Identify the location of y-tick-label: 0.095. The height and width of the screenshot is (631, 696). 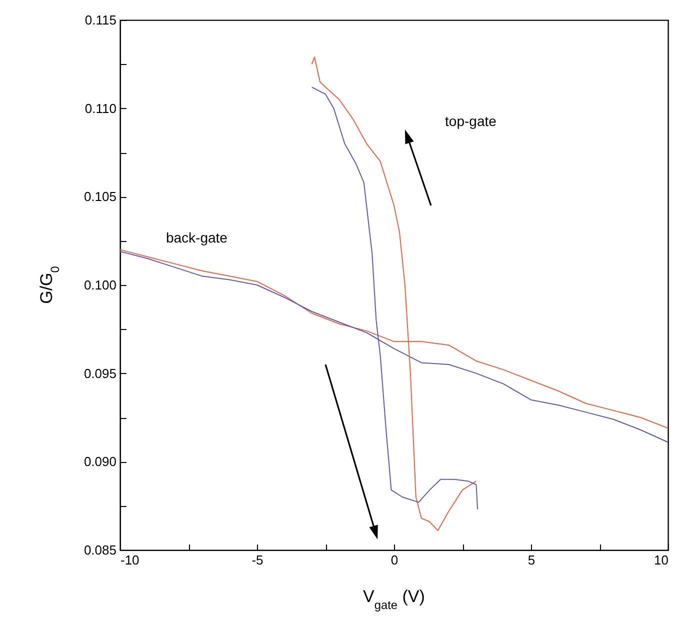
(100, 373).